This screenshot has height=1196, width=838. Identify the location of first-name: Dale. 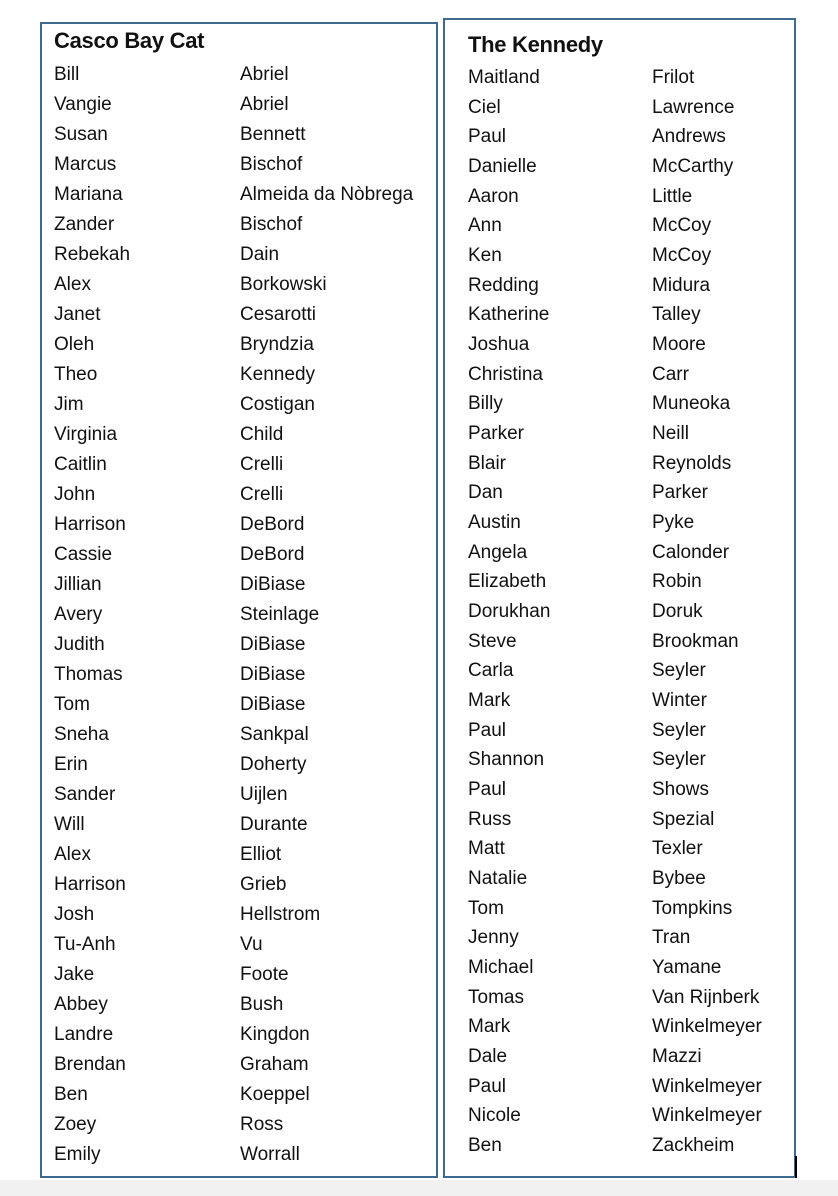
(488, 1057).